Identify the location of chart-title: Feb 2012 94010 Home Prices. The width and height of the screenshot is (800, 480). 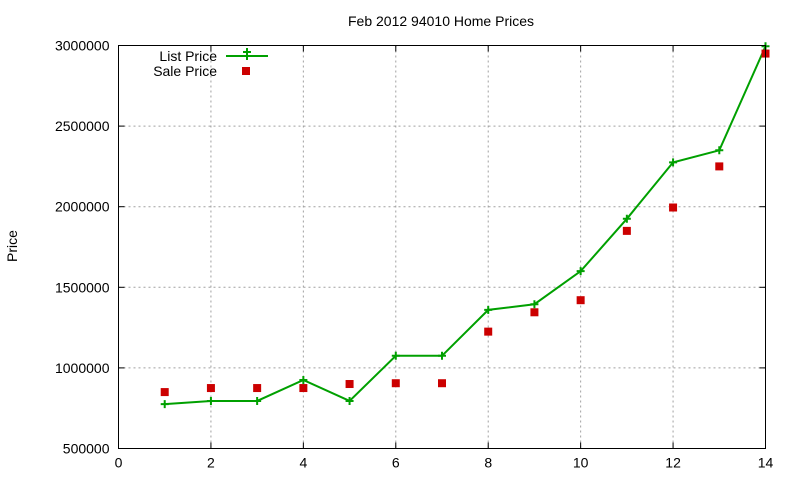
(441, 21).